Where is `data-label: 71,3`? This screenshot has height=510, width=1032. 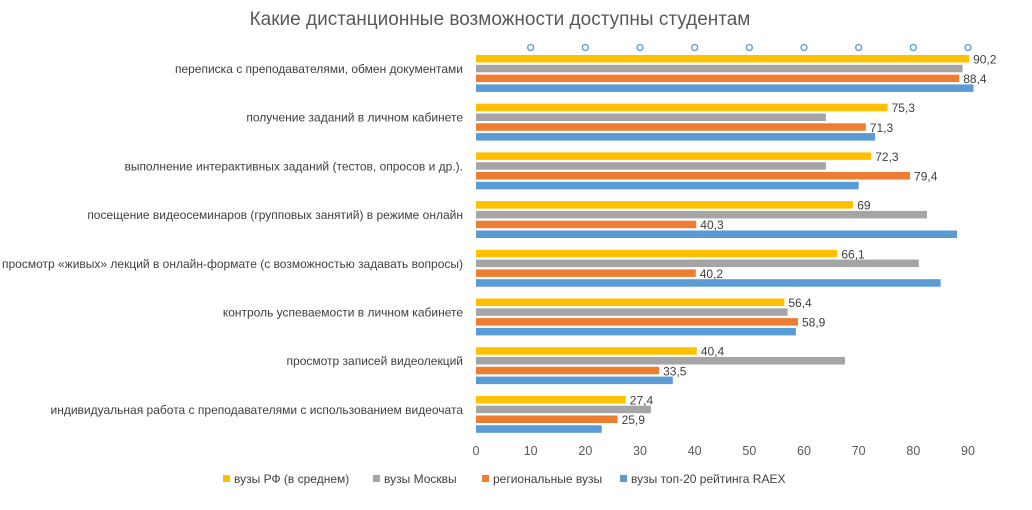 data-label: 71,3 is located at coordinates (882, 128).